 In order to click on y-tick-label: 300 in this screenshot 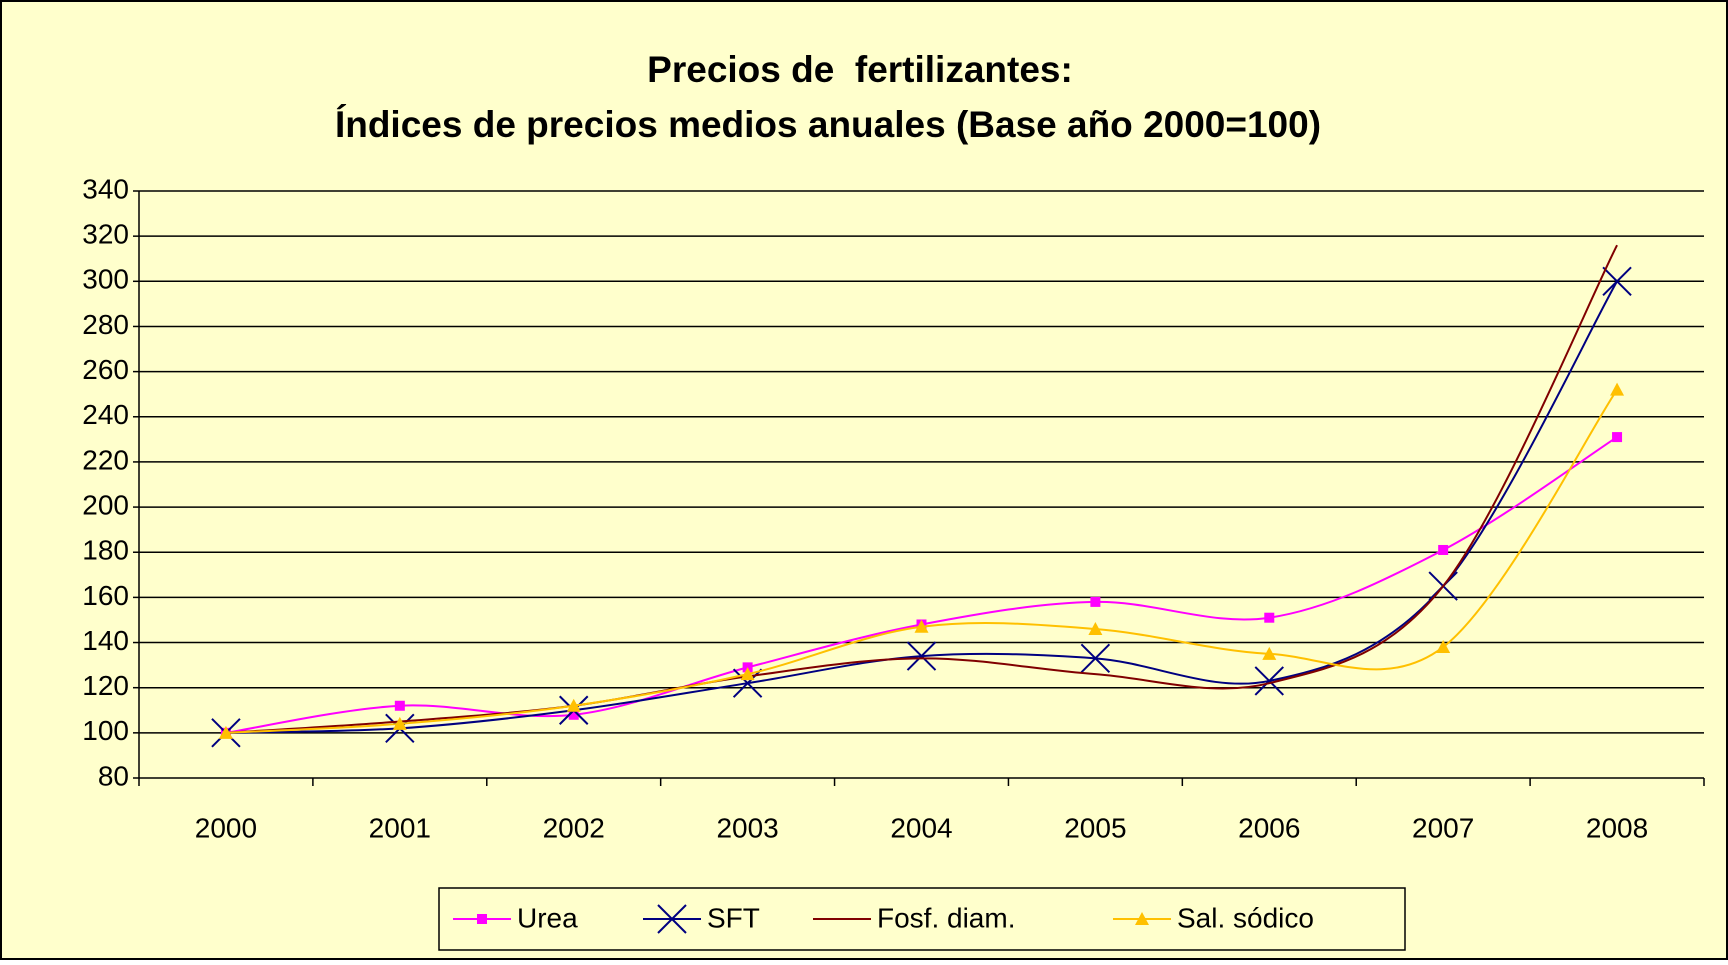, I will do `click(105, 279)`.